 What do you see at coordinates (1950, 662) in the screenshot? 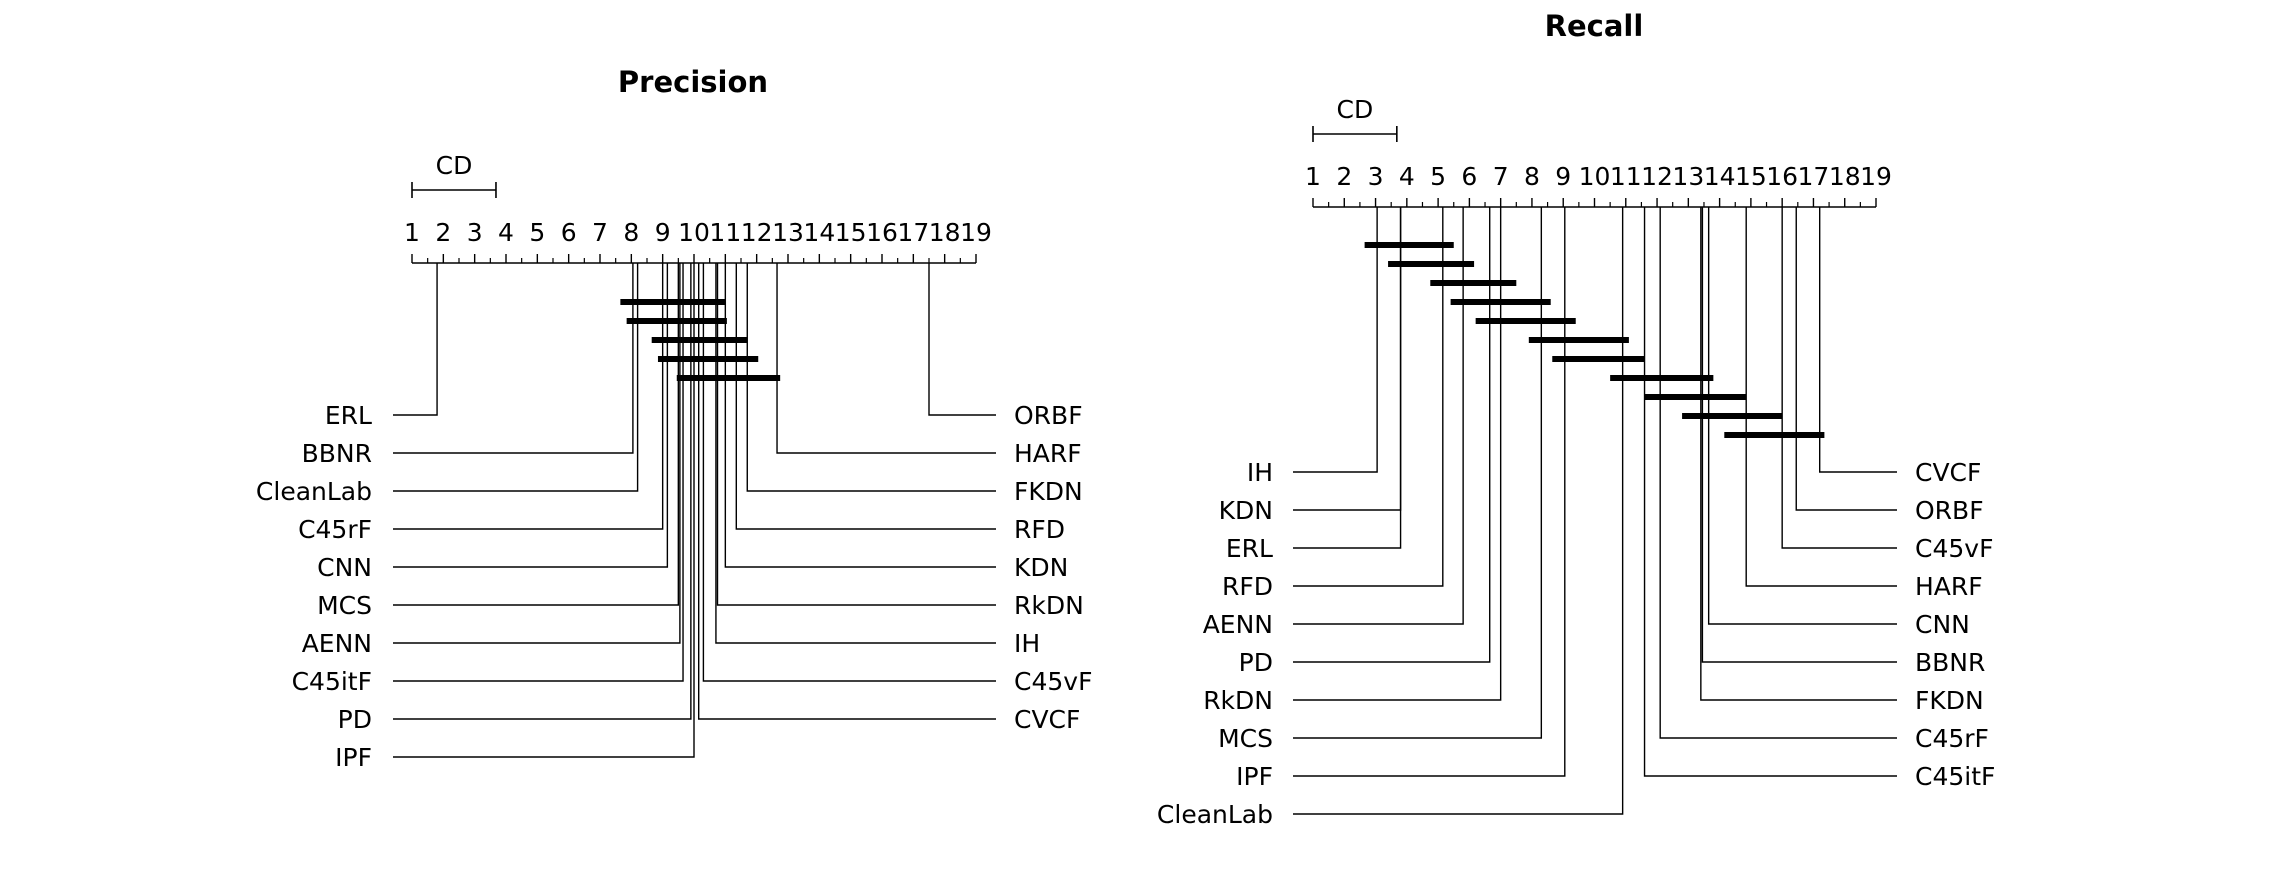
I see `recall-method-label: BBNR` at bounding box center [1950, 662].